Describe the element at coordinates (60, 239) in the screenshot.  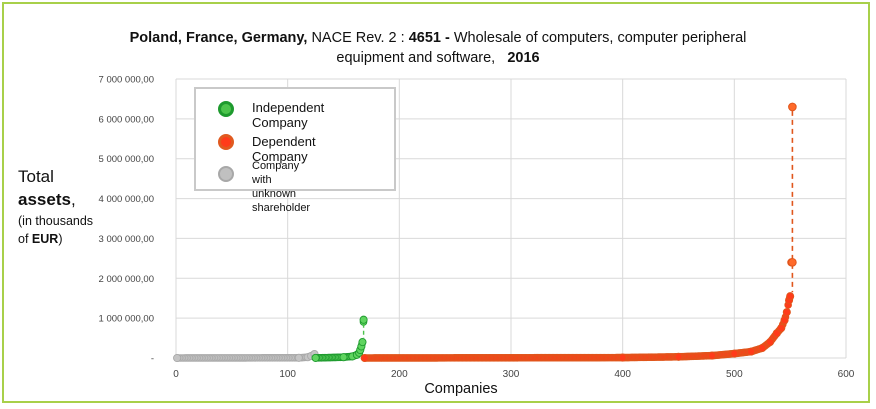
I see `y-axis-label-paren: )` at that location.